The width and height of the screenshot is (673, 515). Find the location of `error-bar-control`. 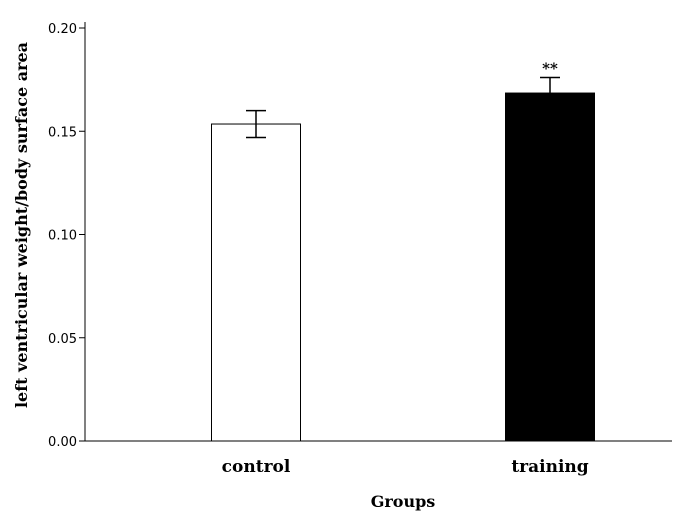

error-bar-control is located at coordinates (256, 124).